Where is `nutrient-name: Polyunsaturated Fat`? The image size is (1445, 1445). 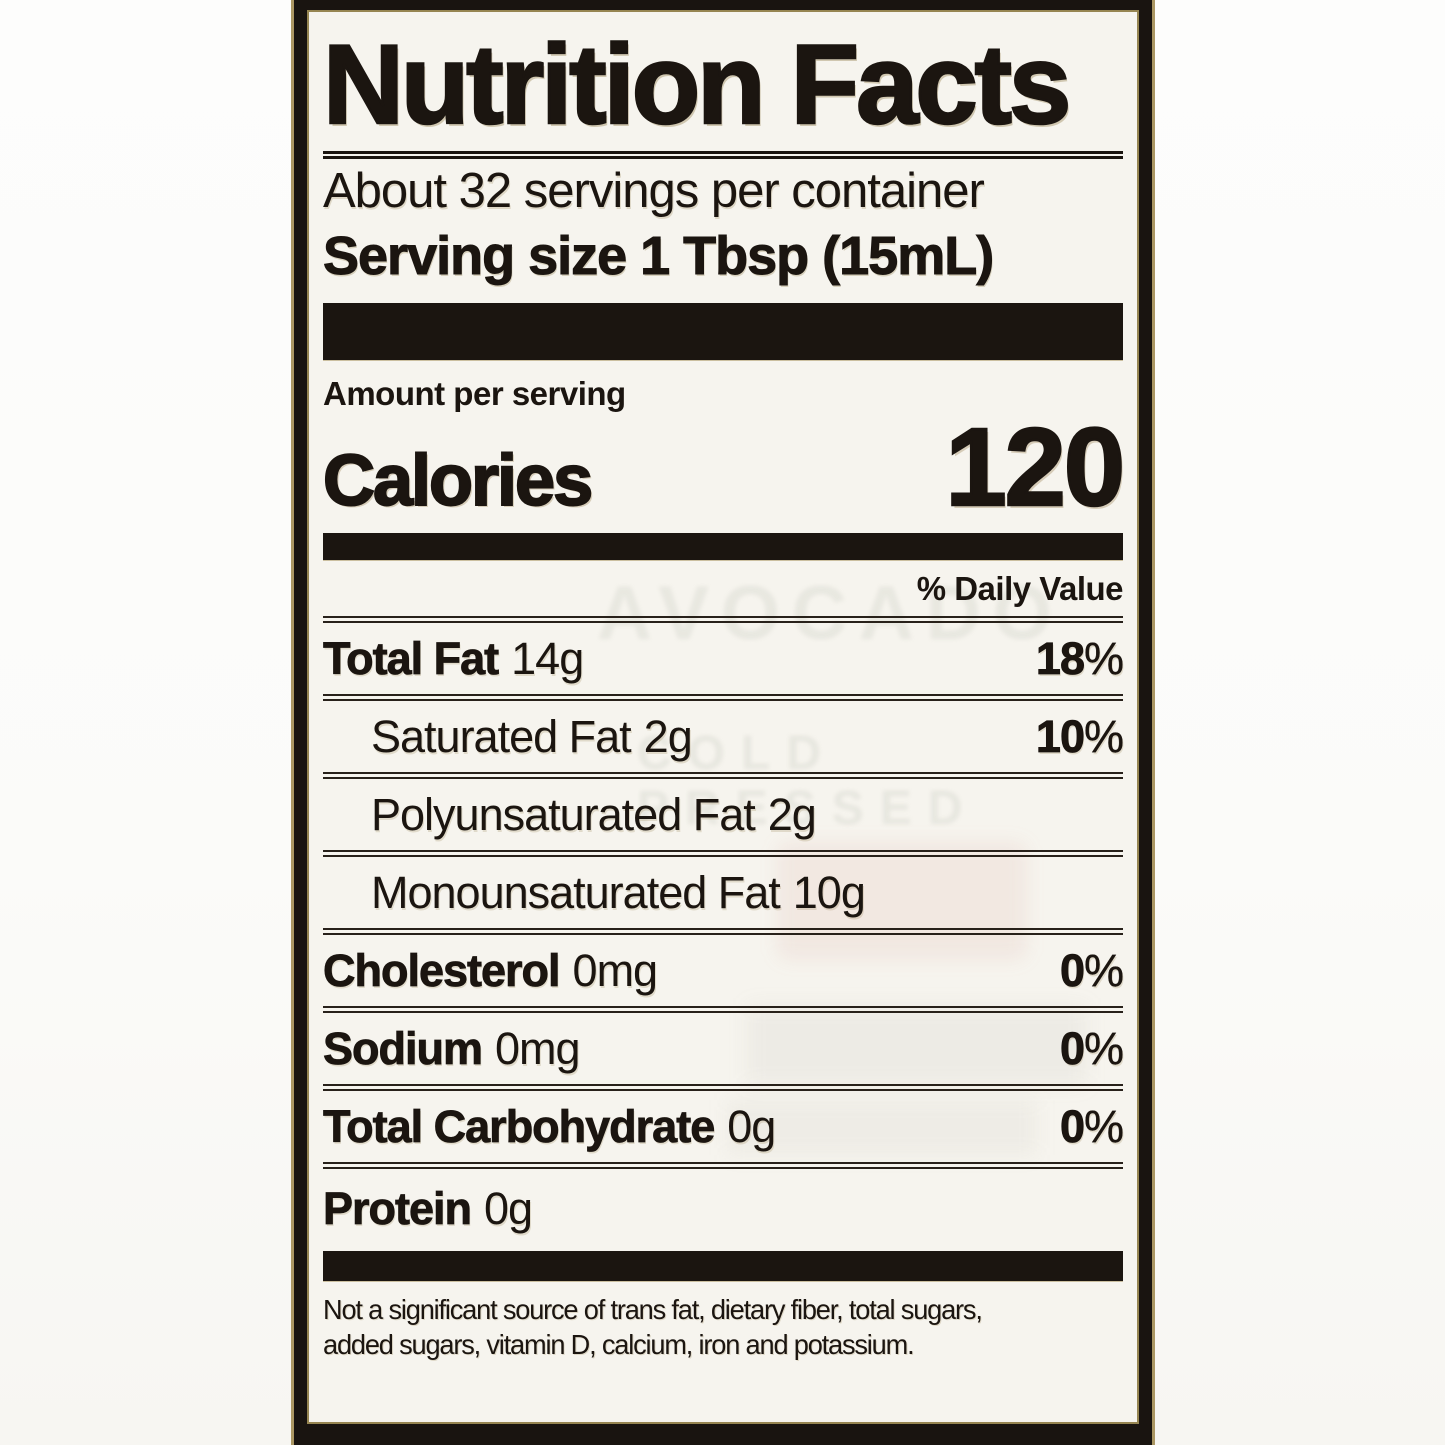
nutrient-name: Polyunsaturated Fat is located at coordinates (563, 814).